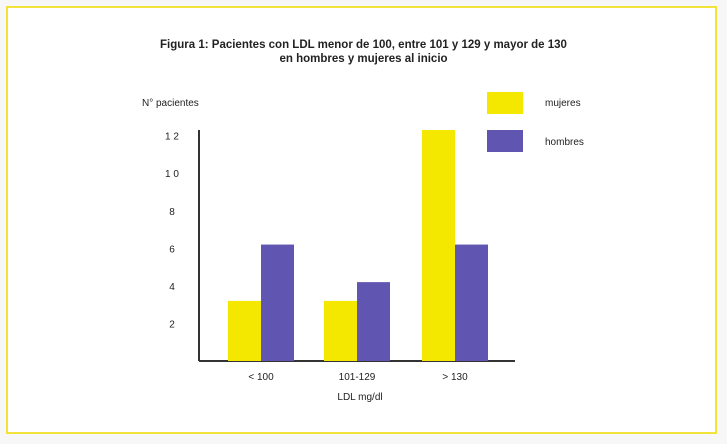 This screenshot has width=727, height=444. What do you see at coordinates (172, 212) in the screenshot?
I see `y-tick-label: 8` at bounding box center [172, 212].